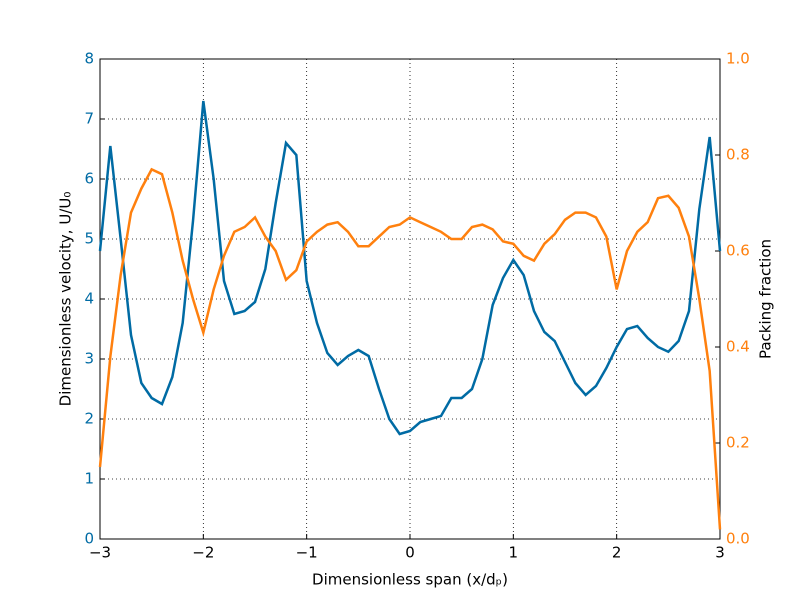 The image size is (800, 600). What do you see at coordinates (89, 179) in the screenshot?
I see `y-tick-label: 6` at bounding box center [89, 179].